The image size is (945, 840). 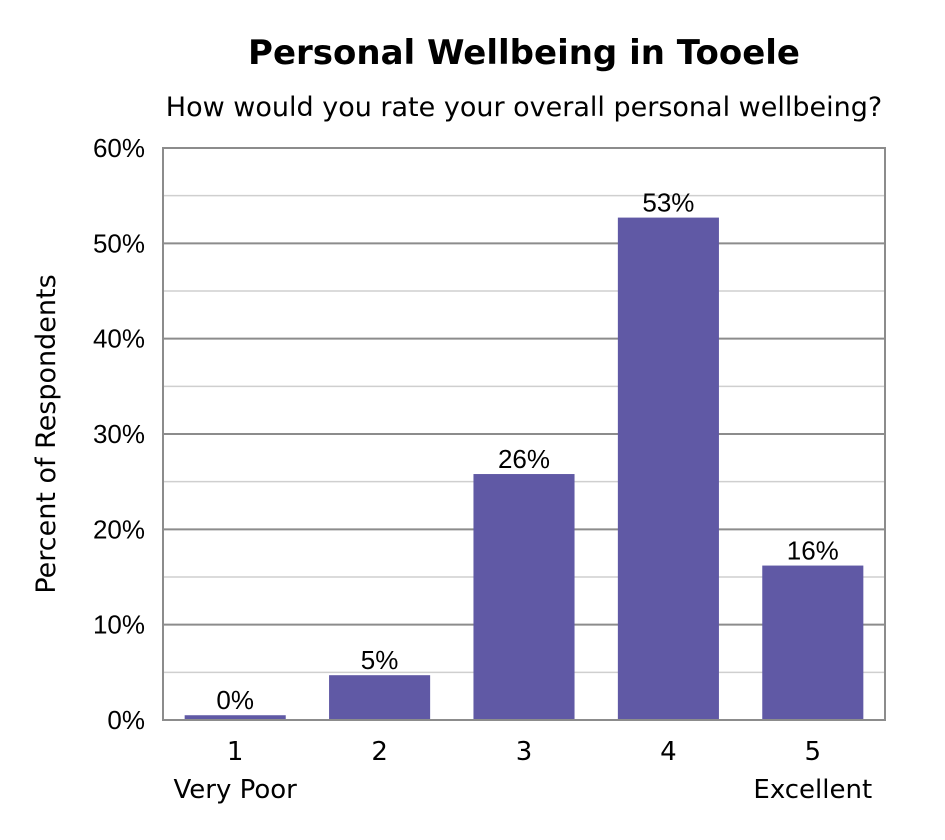 What do you see at coordinates (46, 433) in the screenshot?
I see `y-axis-label: Percent of Respondents` at bounding box center [46, 433].